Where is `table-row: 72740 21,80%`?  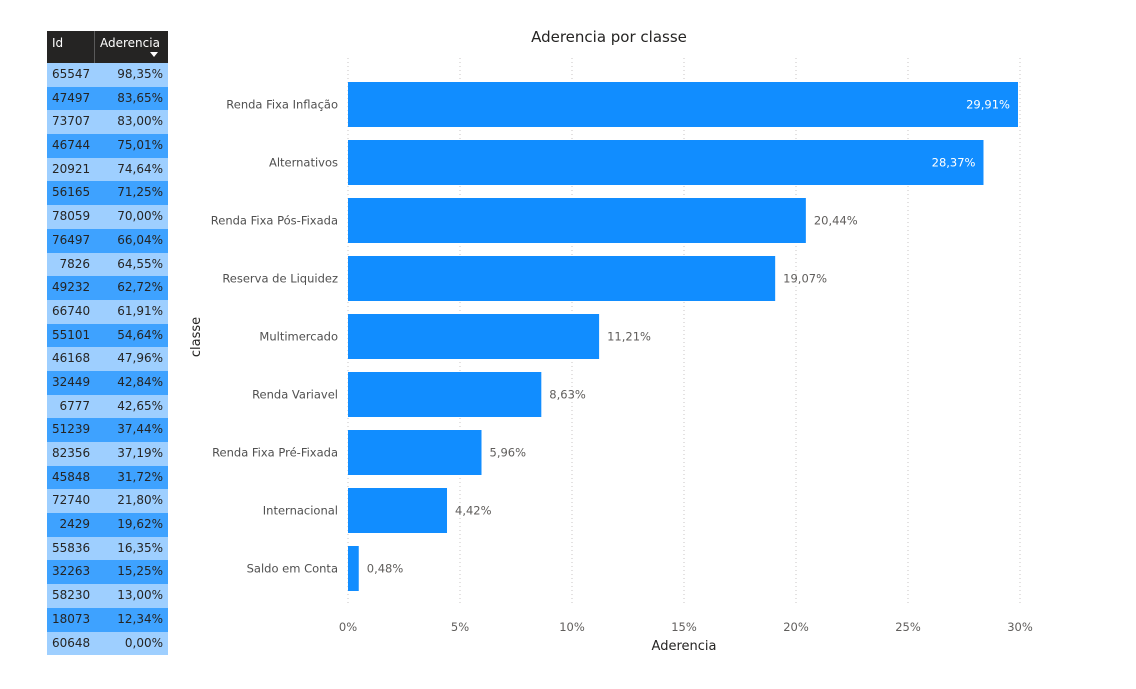 table-row: 72740 21,80% is located at coordinates (107, 501).